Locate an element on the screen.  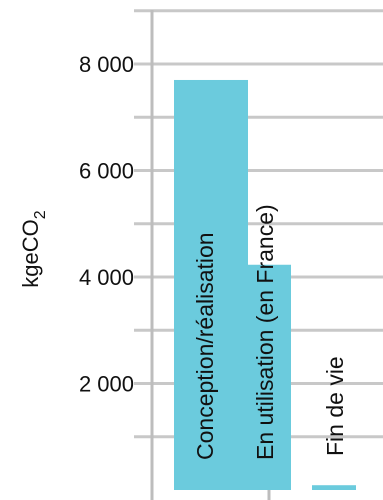
y-tick-label: 2 000 is located at coordinates (106, 384).